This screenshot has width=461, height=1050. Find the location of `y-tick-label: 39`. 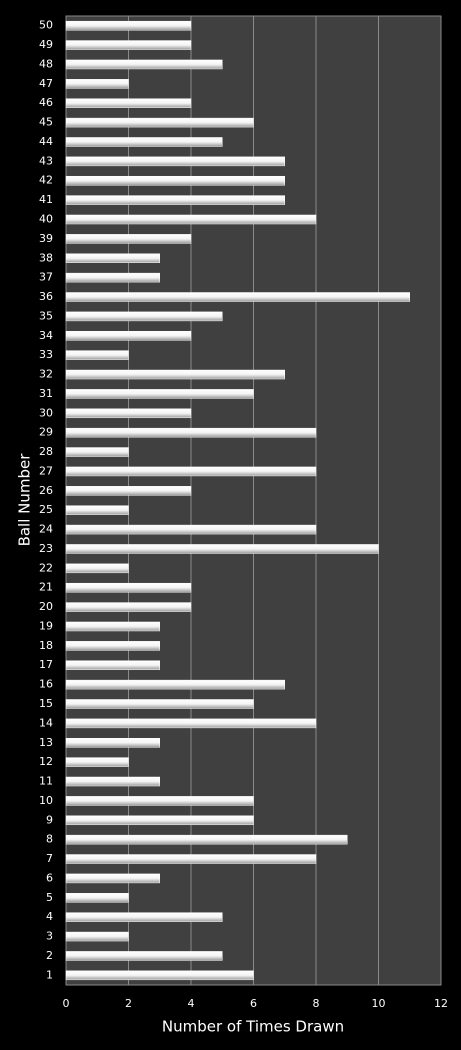

y-tick-label: 39 is located at coordinates (46, 238).